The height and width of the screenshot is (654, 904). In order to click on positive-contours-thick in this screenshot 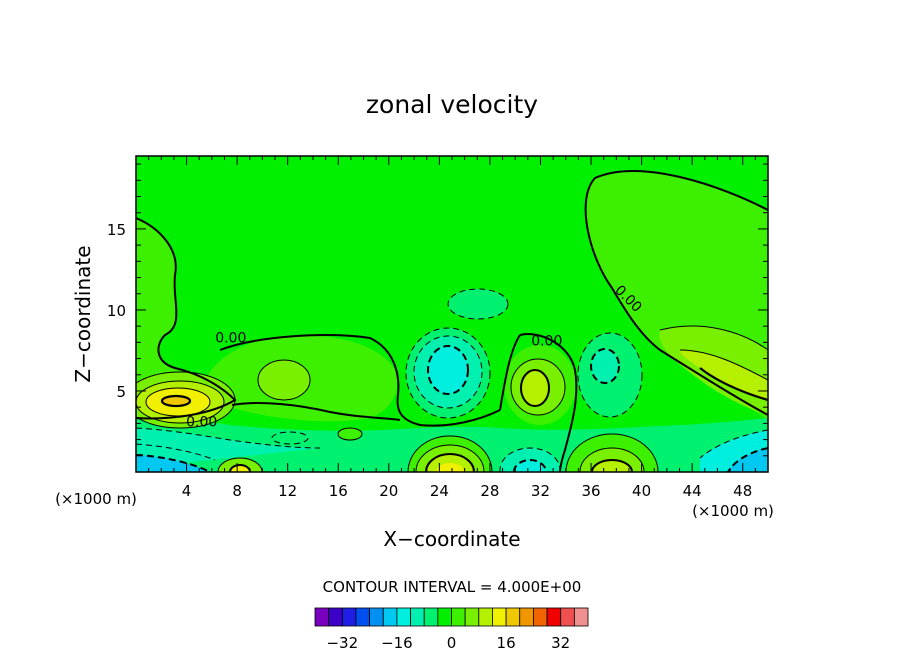, I will do `click(464, 387)`.